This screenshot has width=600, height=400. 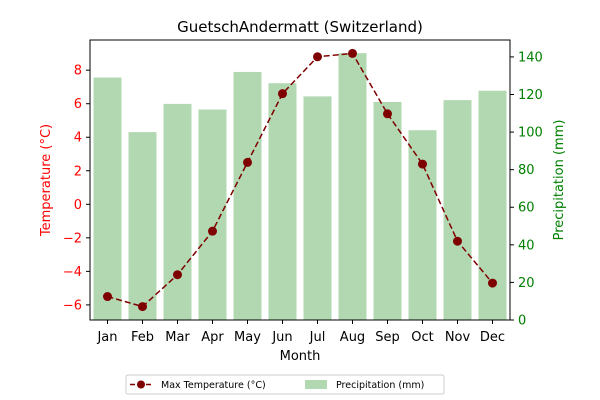 What do you see at coordinates (526, 208) in the screenshot?
I see `right-tick-label: 60` at bounding box center [526, 208].